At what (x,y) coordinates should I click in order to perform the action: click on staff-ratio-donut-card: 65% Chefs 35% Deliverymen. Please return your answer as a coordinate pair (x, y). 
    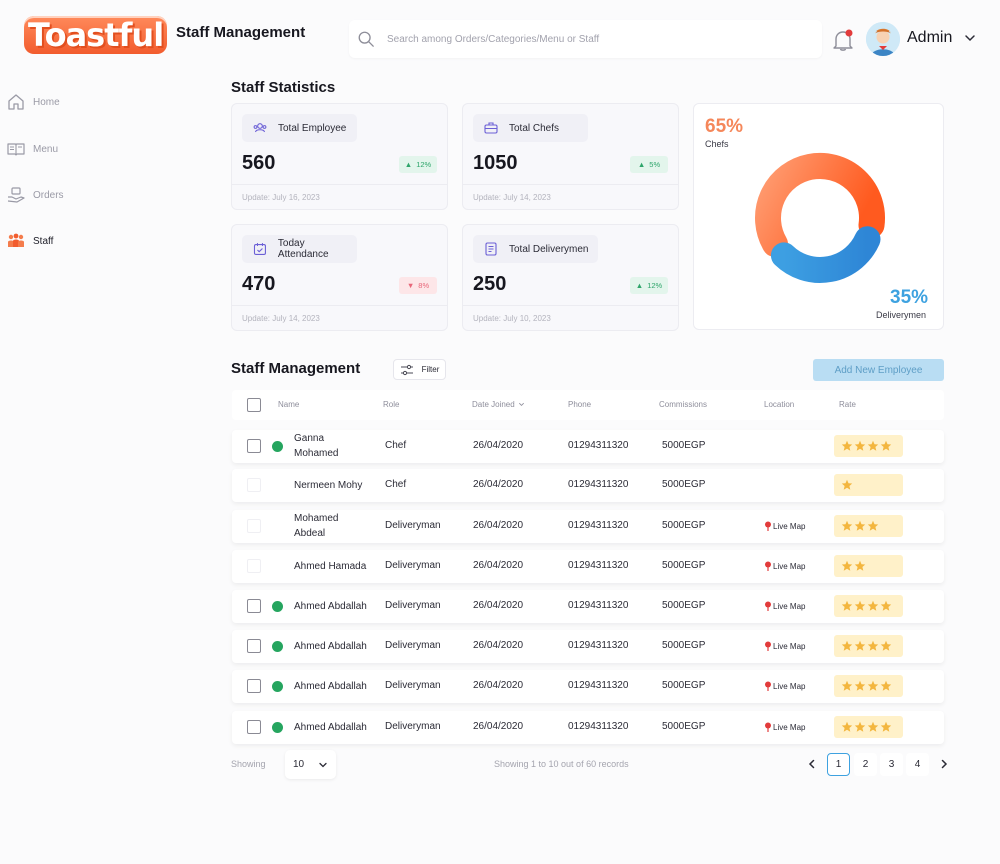
    Looking at the image, I should click on (818, 216).